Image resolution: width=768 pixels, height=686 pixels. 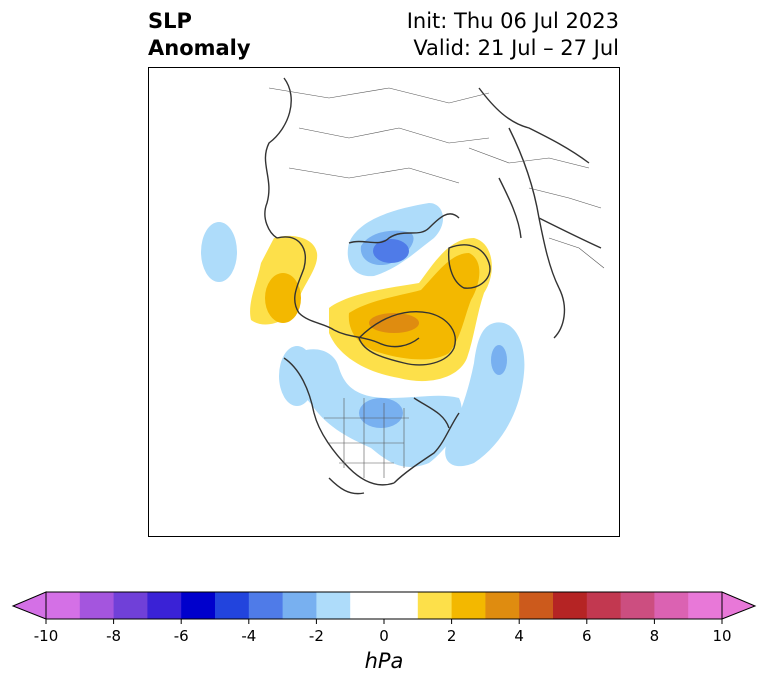 What do you see at coordinates (170, 21) in the screenshot?
I see `title-variable-line1: SLP` at bounding box center [170, 21].